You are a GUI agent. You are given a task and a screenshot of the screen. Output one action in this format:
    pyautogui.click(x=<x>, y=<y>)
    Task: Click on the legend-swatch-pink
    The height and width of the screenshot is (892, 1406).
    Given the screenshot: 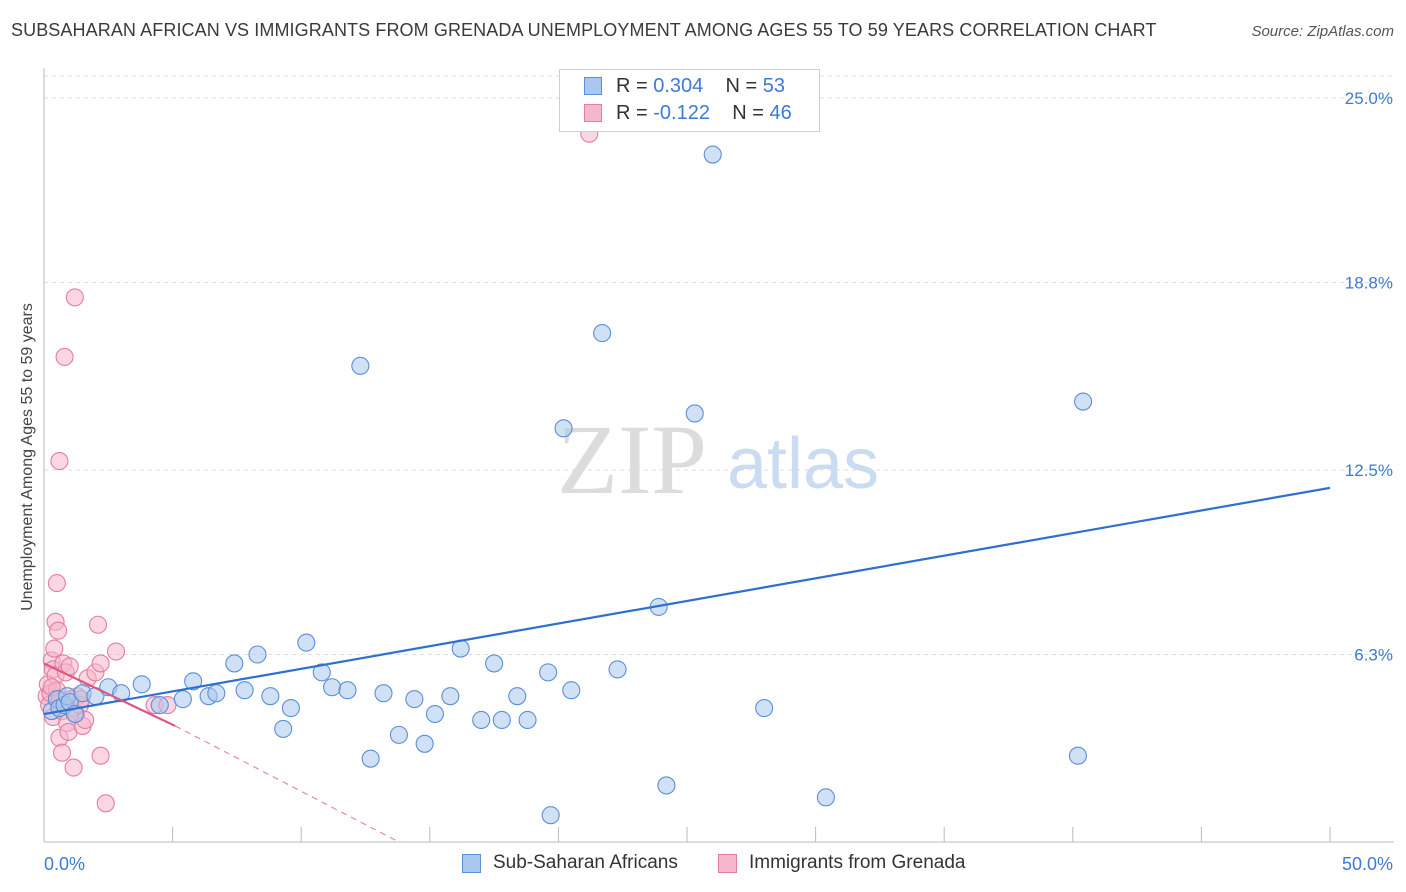 What is the action you would take?
    pyautogui.click(x=593, y=113)
    